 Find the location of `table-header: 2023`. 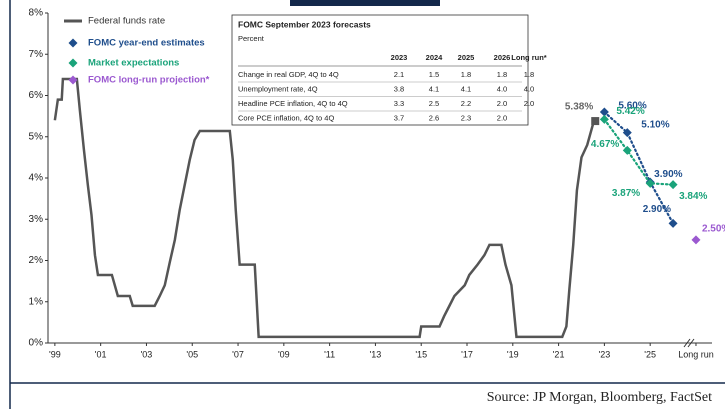

table-header: 2023 is located at coordinates (399, 57).